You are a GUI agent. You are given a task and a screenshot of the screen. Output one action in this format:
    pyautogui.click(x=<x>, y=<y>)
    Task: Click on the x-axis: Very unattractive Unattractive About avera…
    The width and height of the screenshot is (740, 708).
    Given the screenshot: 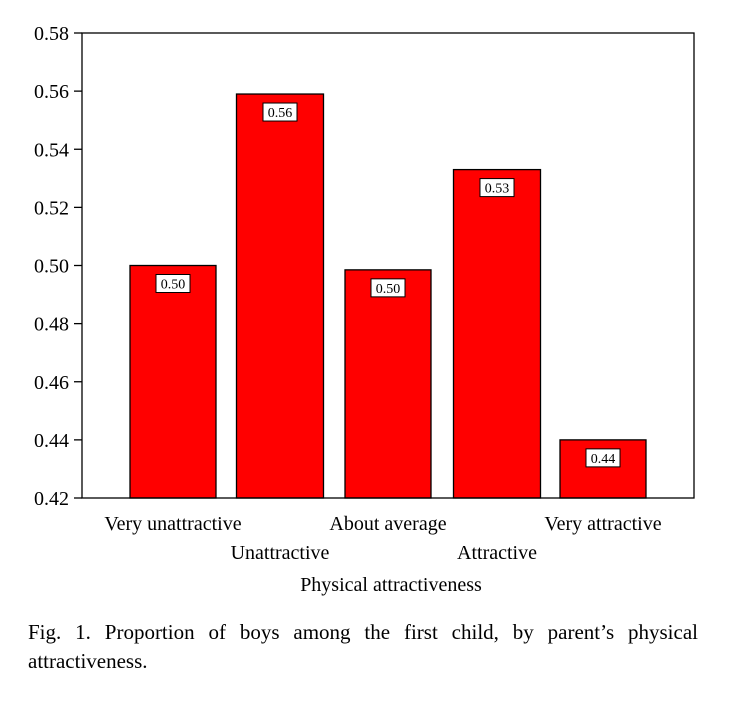 What is the action you would take?
    pyautogui.click(x=382, y=538)
    